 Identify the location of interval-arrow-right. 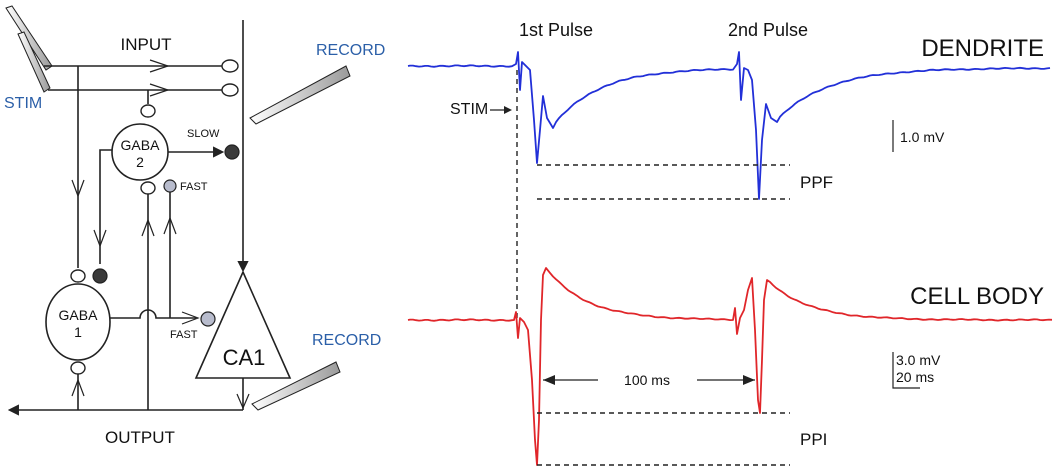
(749, 380).